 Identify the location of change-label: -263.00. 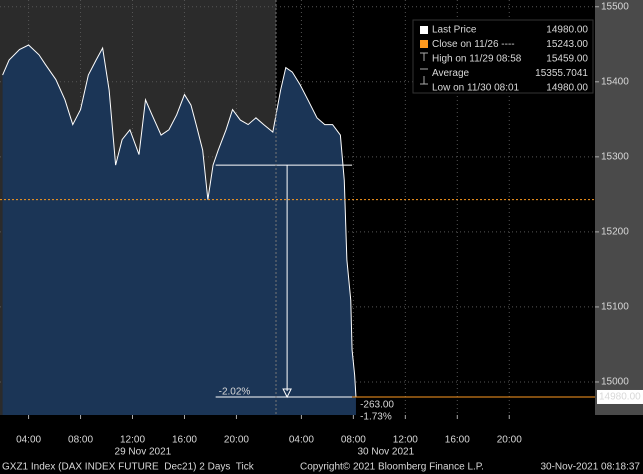
(377, 405).